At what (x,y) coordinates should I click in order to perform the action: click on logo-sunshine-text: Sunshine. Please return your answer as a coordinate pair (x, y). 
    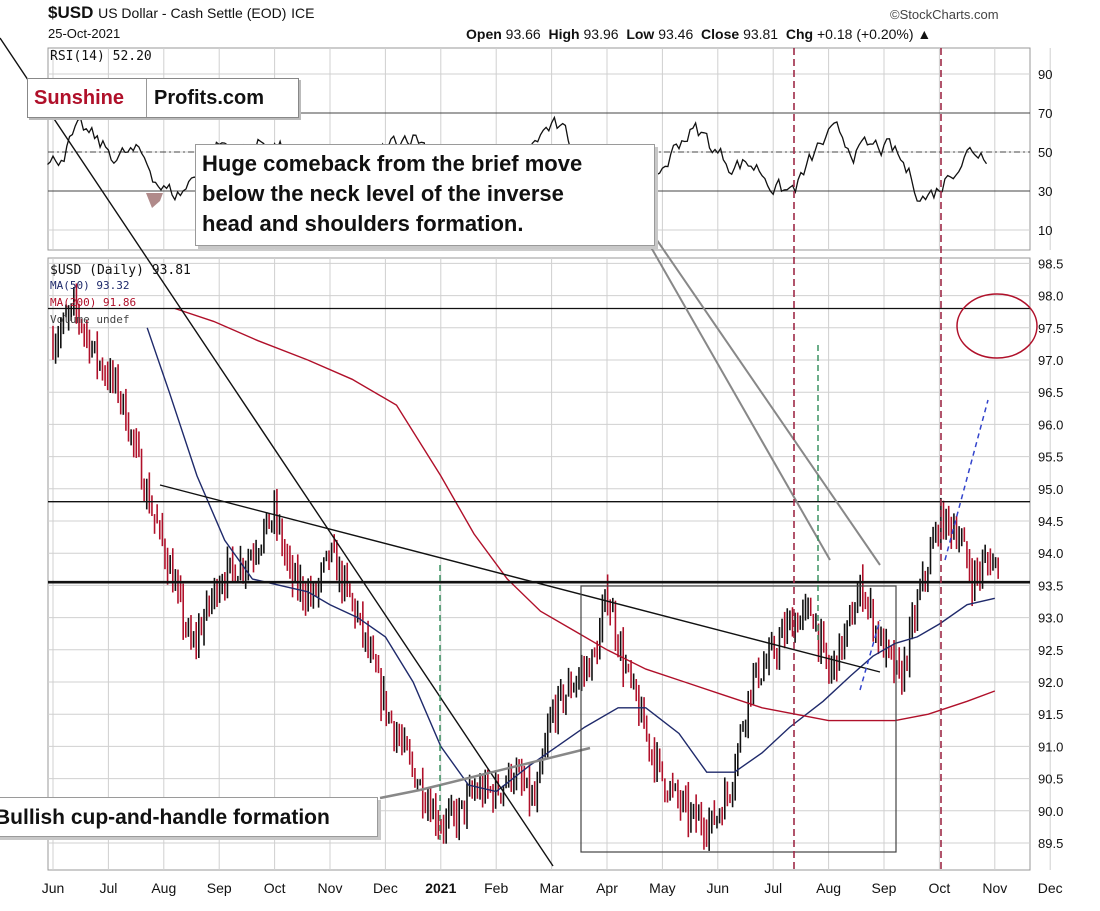
    Looking at the image, I should click on (79, 98).